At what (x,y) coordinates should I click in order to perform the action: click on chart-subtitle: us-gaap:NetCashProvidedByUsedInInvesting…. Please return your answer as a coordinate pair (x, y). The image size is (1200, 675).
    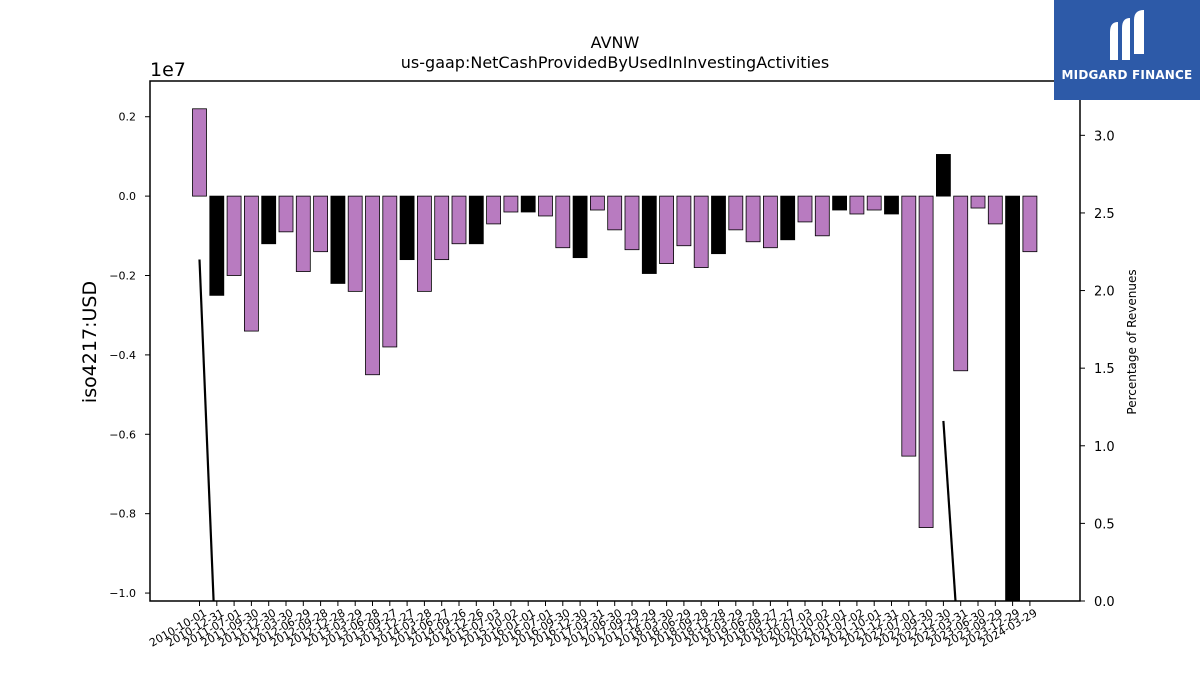
    Looking at the image, I should click on (615, 62).